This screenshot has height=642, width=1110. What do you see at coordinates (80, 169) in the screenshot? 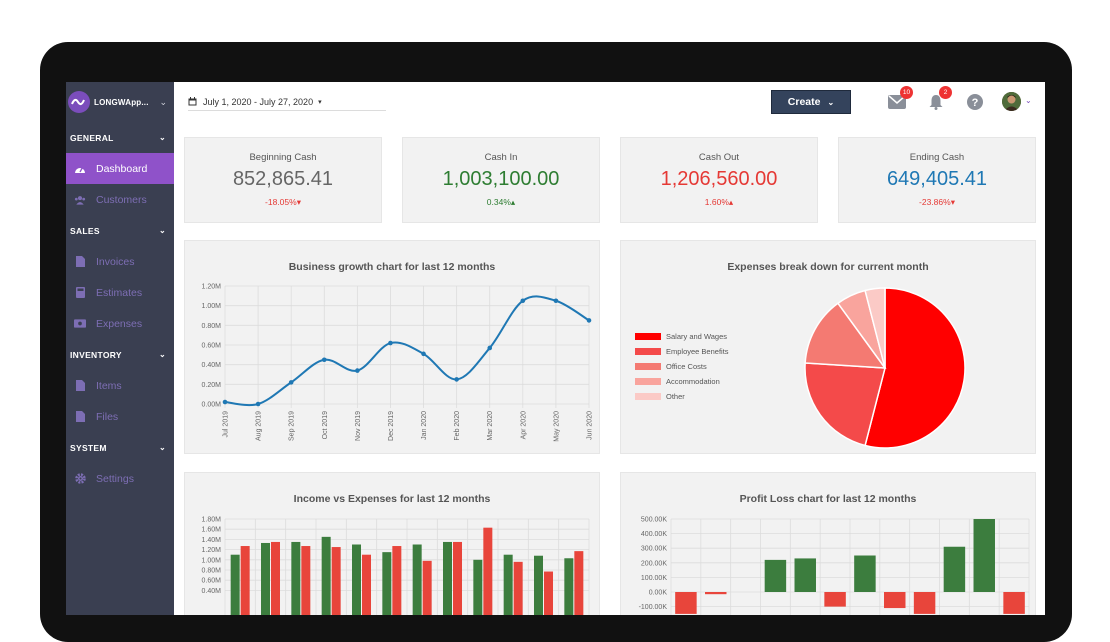
I see `gauge-icon` at bounding box center [80, 169].